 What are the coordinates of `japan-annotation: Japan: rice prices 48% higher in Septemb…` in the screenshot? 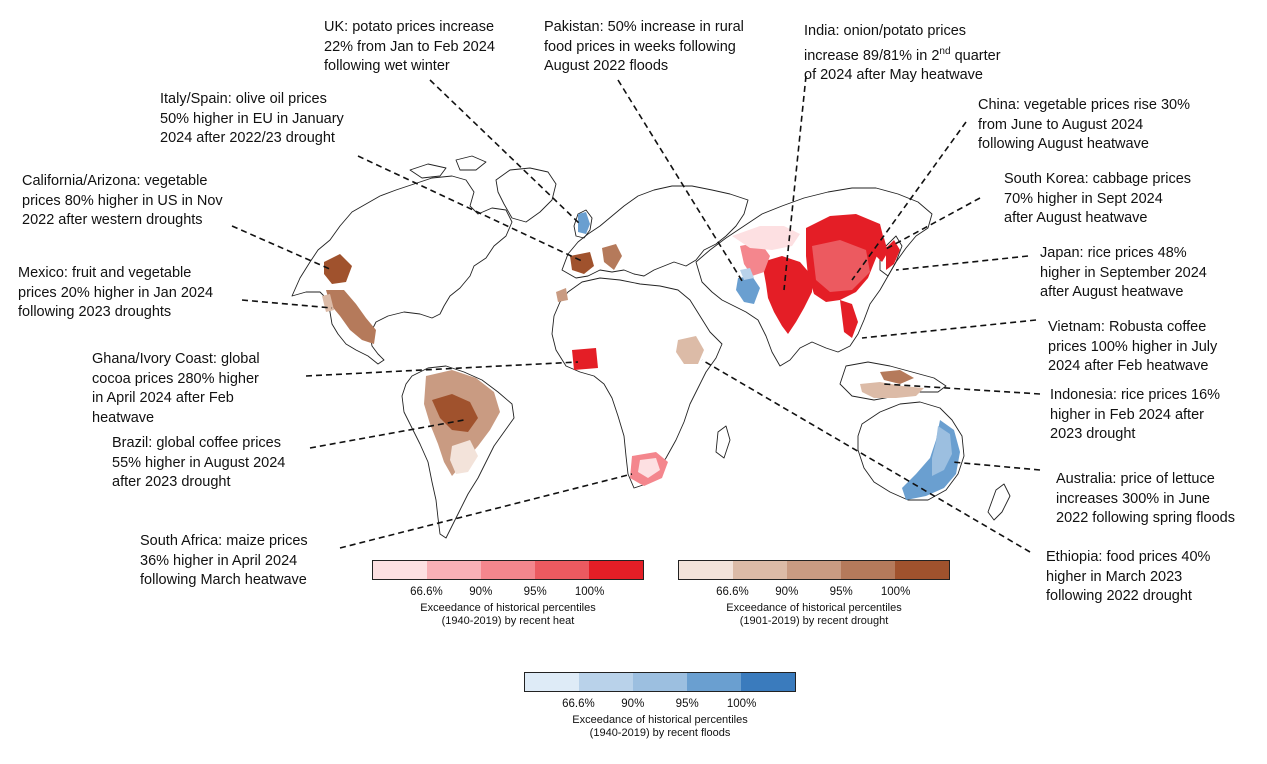 It's located at (1123, 273).